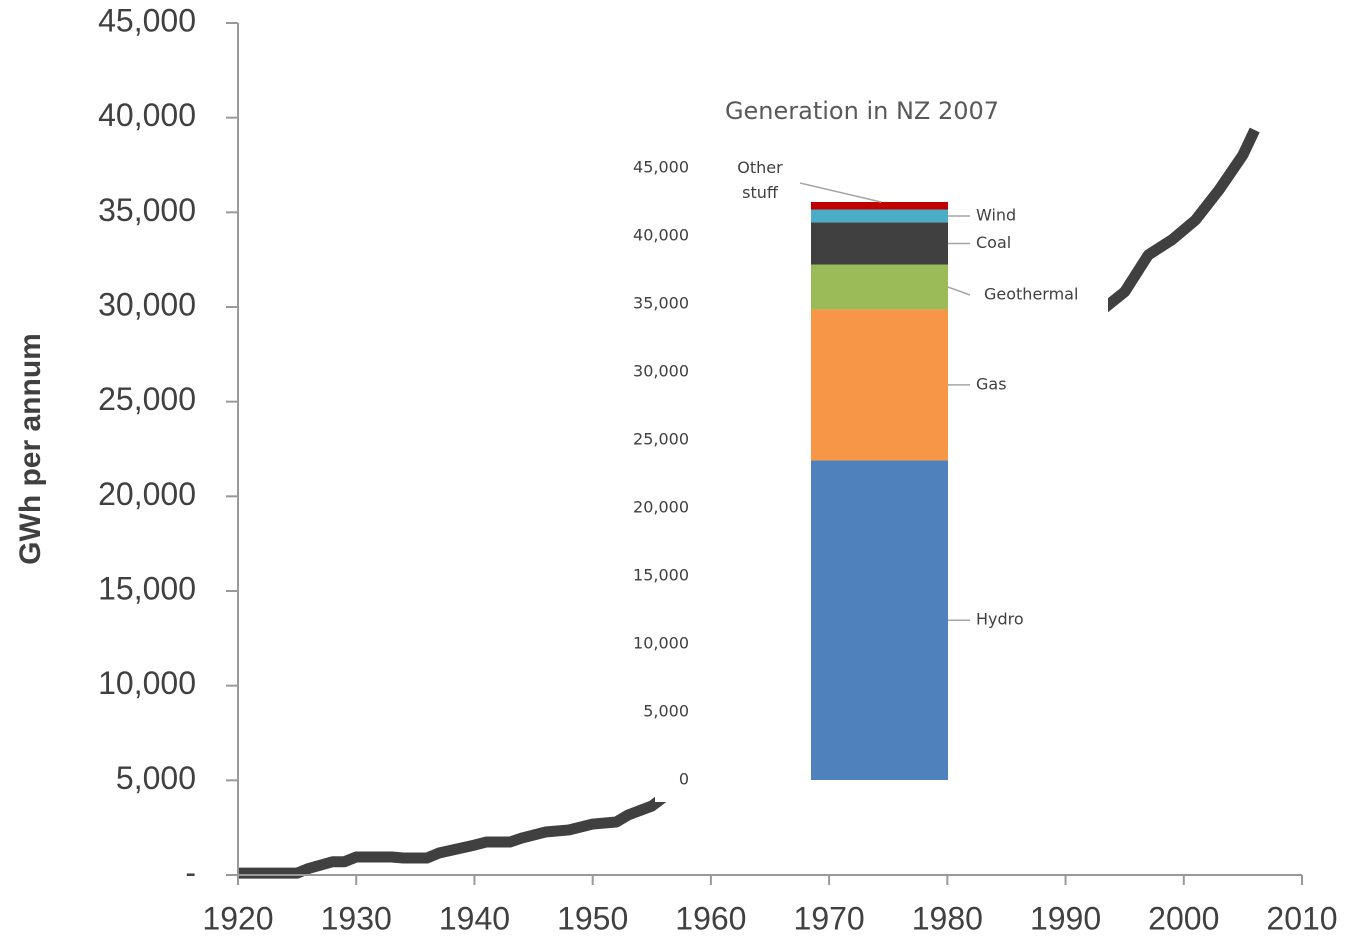  What do you see at coordinates (684, 779) in the screenshot?
I see `y-tick-label: 0` at bounding box center [684, 779].